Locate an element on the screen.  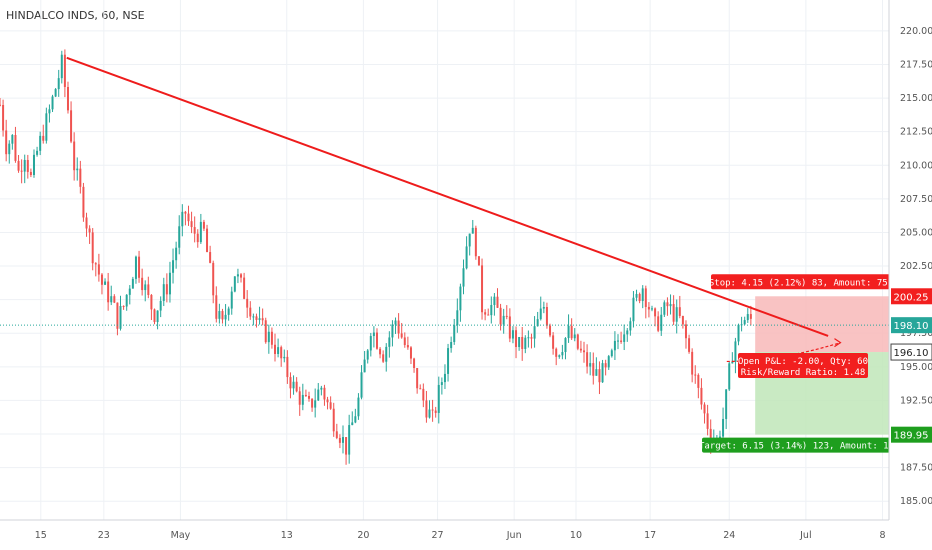
y-tick-label: 187.50 is located at coordinates (916, 468).